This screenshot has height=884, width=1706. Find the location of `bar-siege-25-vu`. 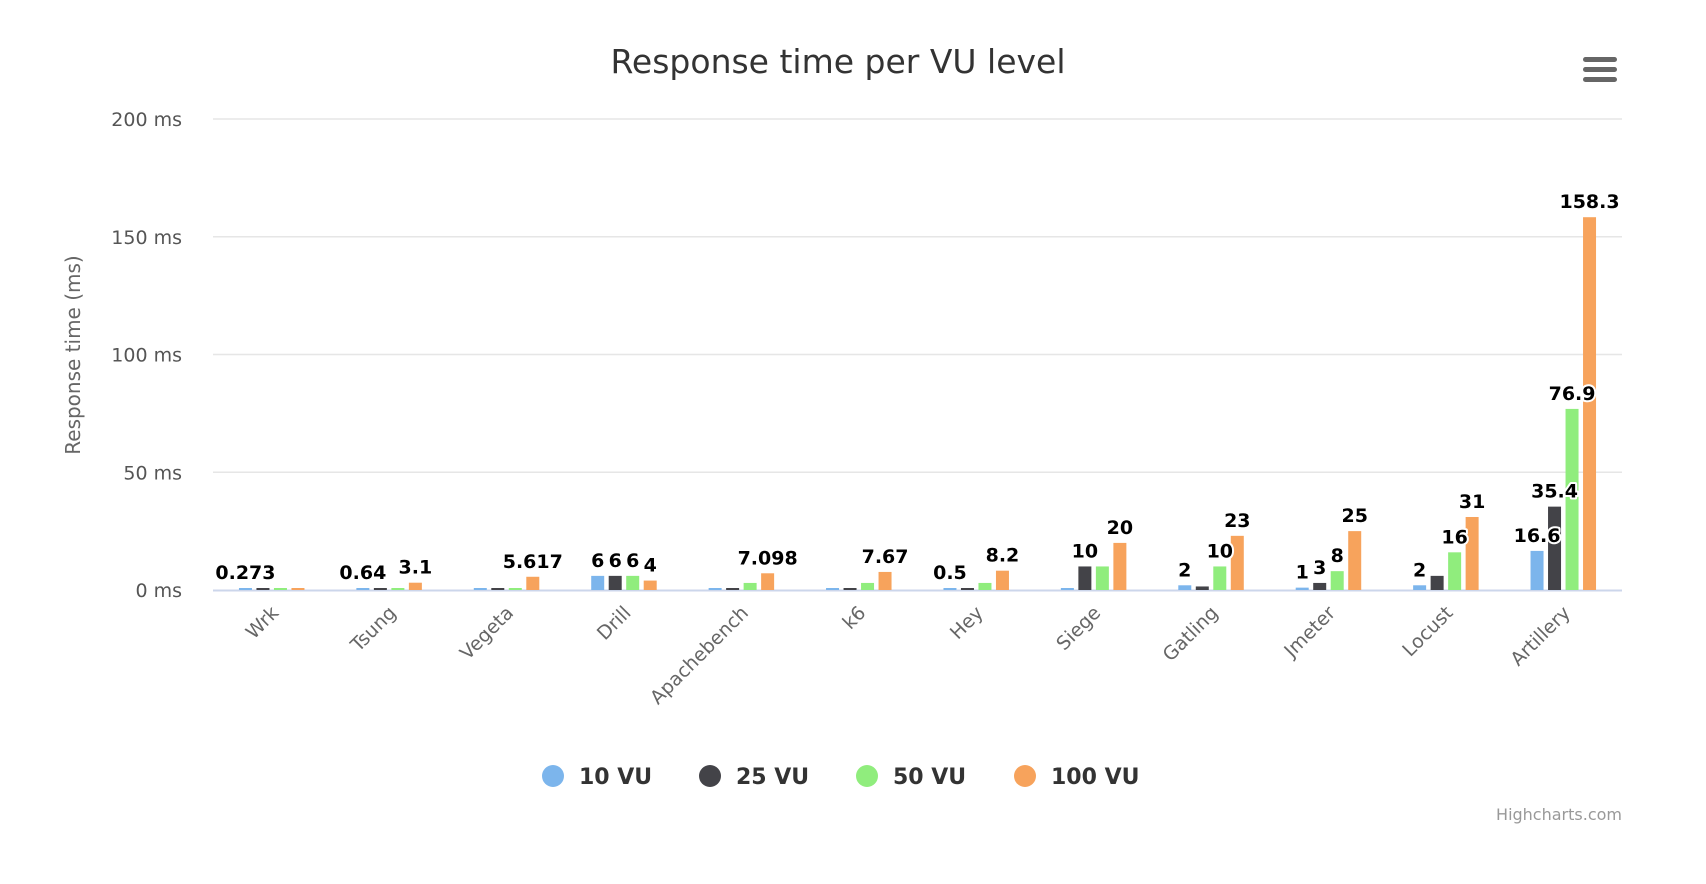

bar-siege-25-vu is located at coordinates (1085, 578).